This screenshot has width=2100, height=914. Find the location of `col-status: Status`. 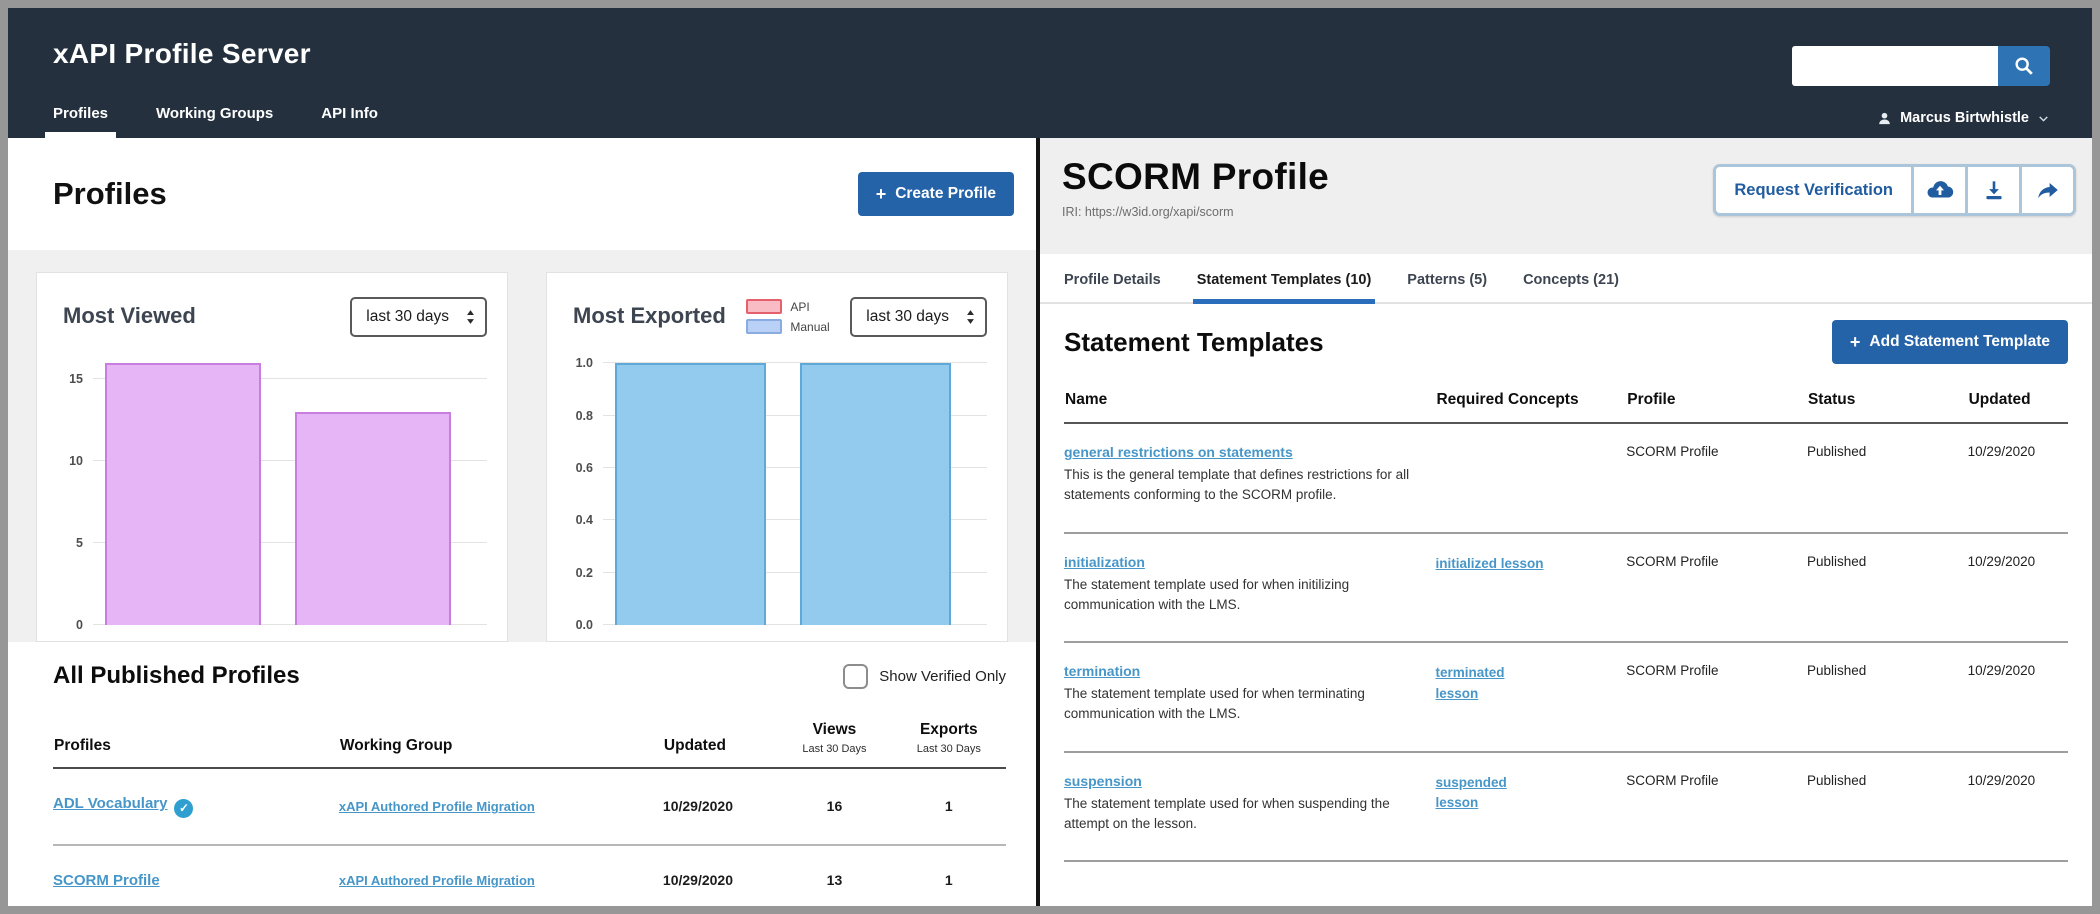

col-status: Status is located at coordinates (1887, 407).